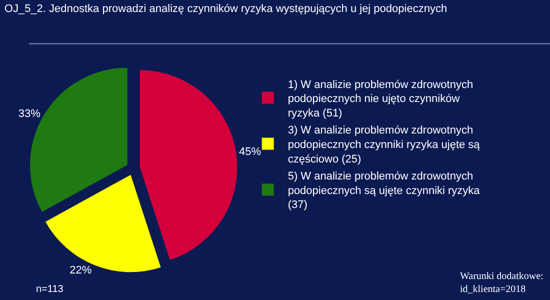 The width and height of the screenshot is (550, 300). I want to click on text: Warunki dodatkowe: id_klienta=2018, so click(502, 283).